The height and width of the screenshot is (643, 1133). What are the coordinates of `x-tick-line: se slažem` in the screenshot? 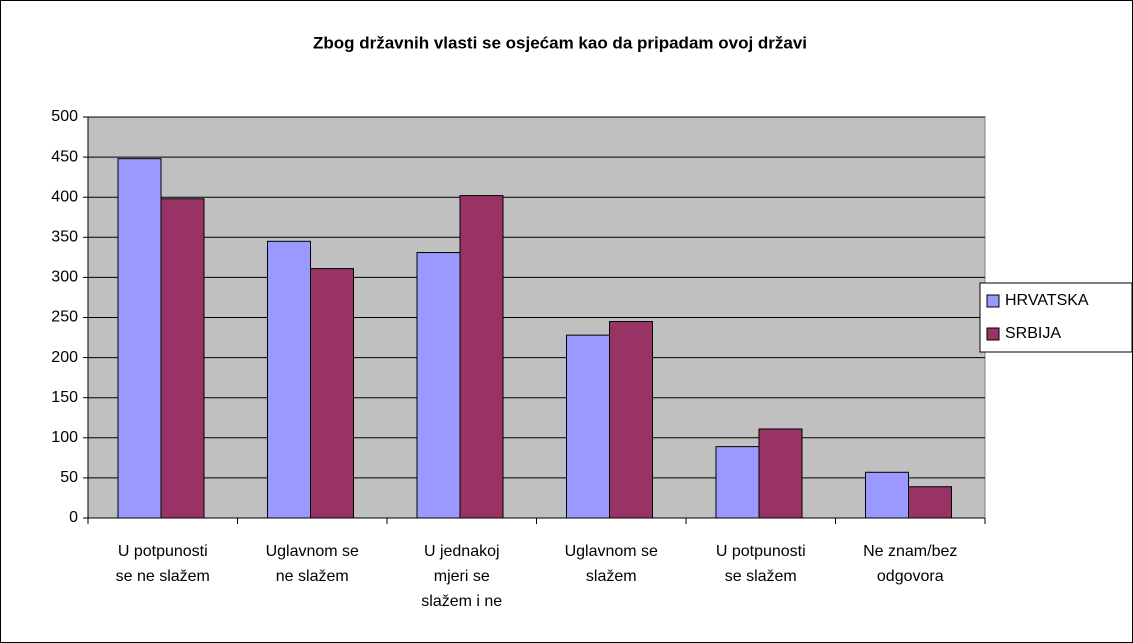 It's located at (761, 576).